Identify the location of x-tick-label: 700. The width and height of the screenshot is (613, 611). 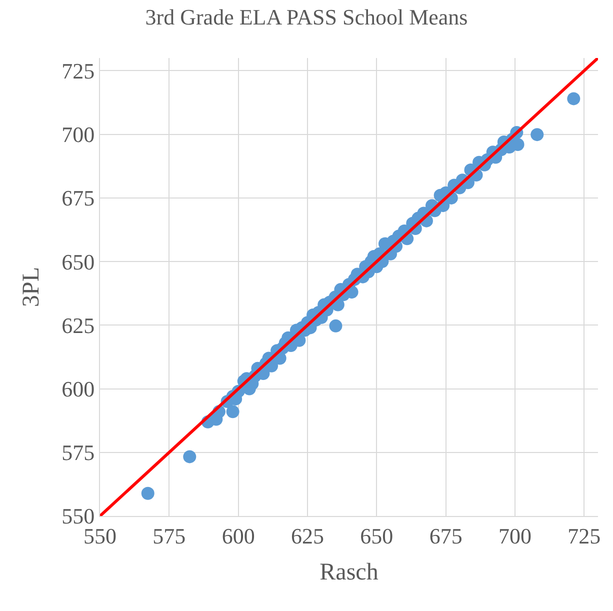
(515, 535).